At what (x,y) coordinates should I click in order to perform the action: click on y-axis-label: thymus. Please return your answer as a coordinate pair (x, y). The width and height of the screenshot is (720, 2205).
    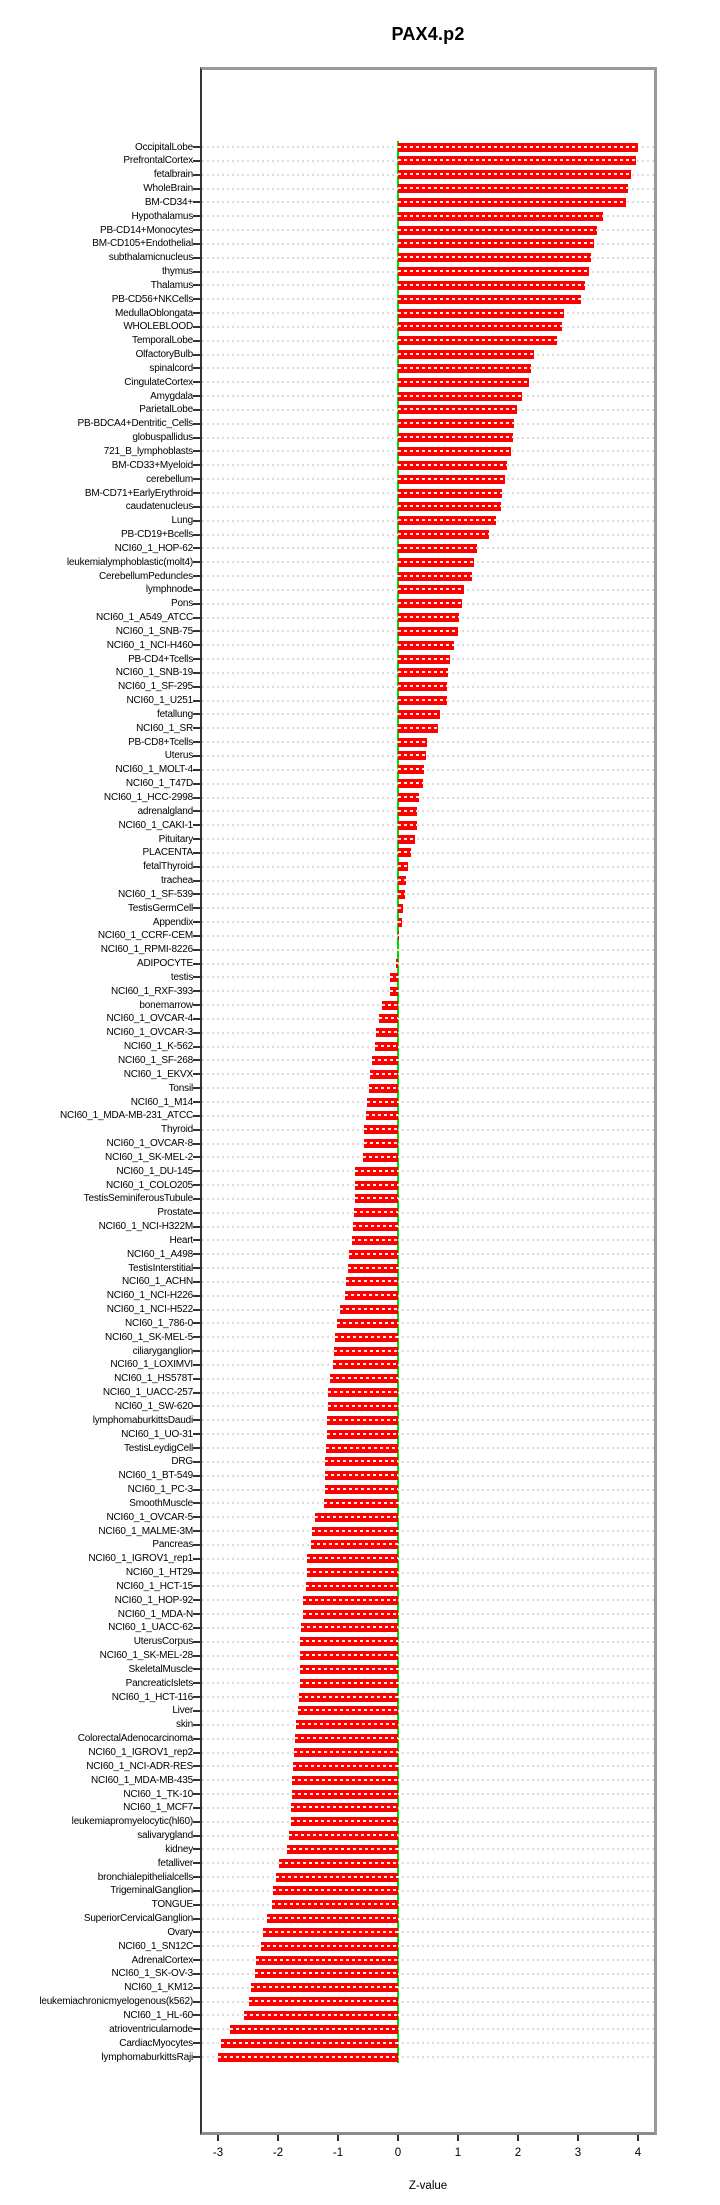
    Looking at the image, I should click on (177, 272).